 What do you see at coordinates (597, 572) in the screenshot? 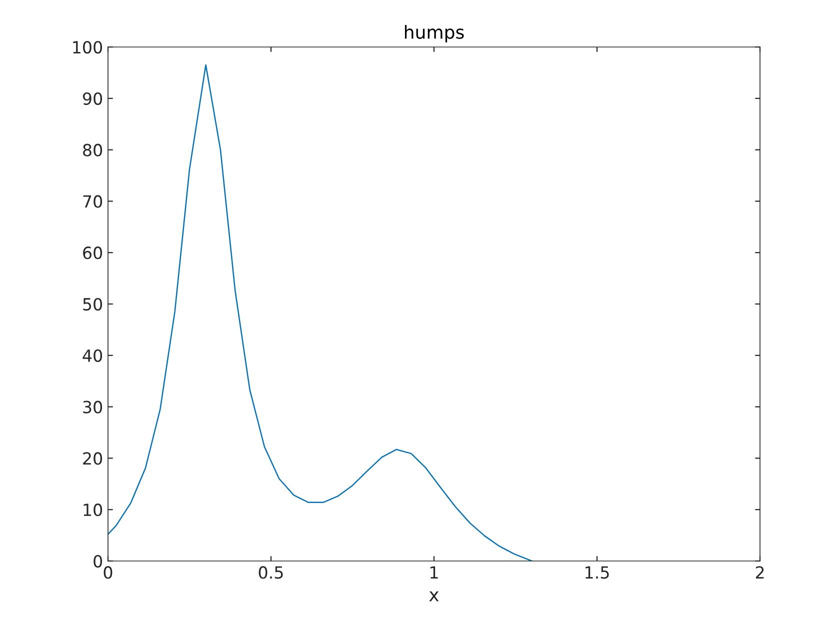
I see `x-tick-label: 1.5` at bounding box center [597, 572].